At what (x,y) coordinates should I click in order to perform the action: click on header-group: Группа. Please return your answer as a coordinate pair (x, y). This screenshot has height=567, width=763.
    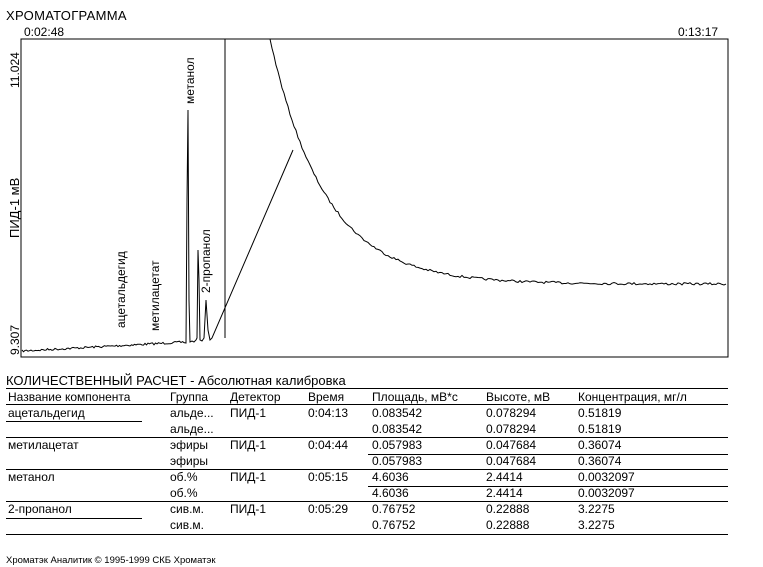
    Looking at the image, I should click on (198, 397).